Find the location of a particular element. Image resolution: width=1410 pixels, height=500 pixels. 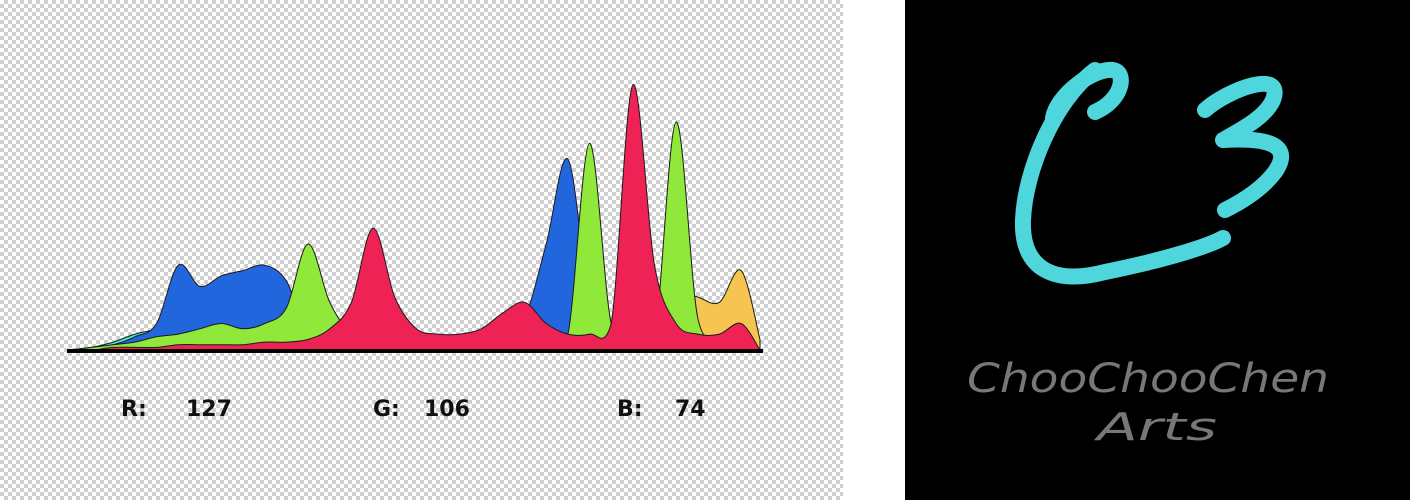

c3-monogram is located at coordinates (1151, 173).